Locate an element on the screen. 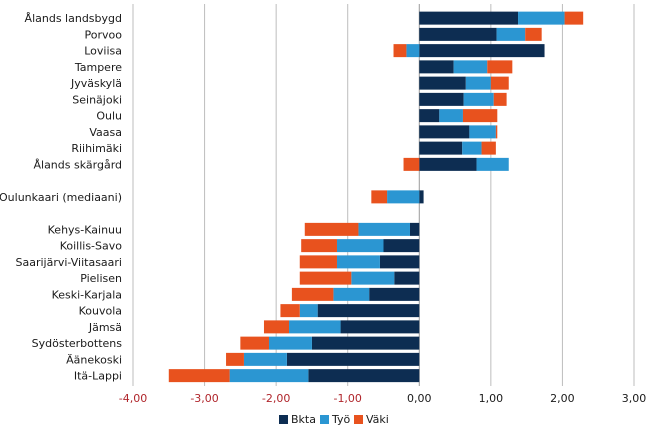  x-tick-label: -4,00 is located at coordinates (133, 398).